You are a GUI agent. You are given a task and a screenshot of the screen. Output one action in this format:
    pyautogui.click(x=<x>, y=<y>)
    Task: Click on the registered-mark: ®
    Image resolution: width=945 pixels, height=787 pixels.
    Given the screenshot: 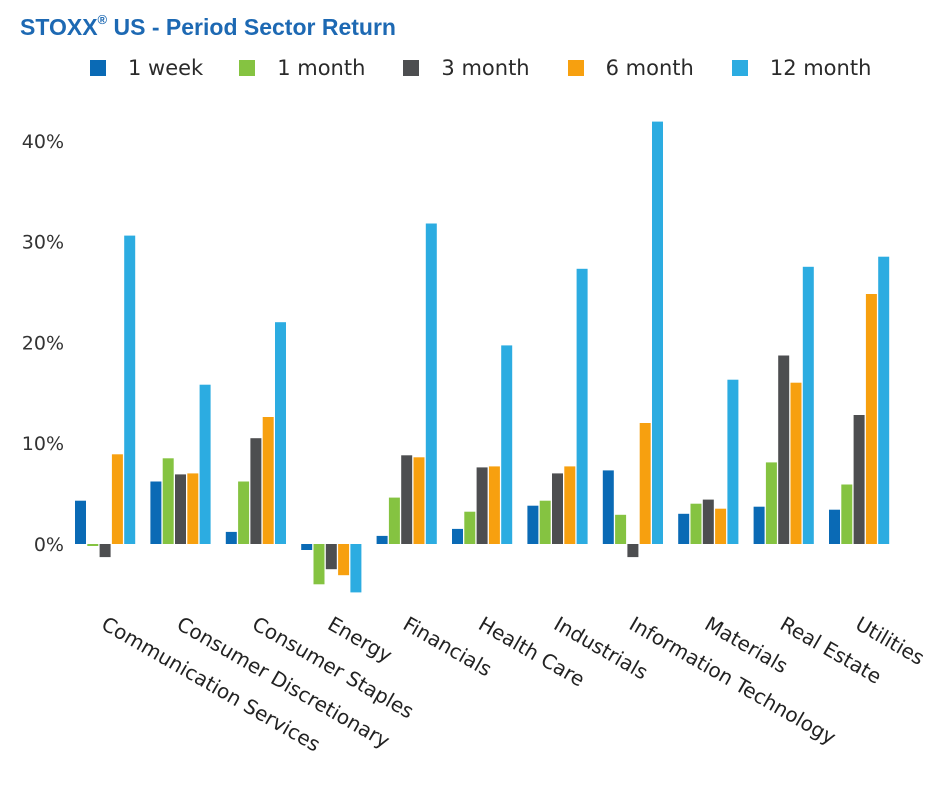 What is the action you would take?
    pyautogui.click(x=102, y=20)
    